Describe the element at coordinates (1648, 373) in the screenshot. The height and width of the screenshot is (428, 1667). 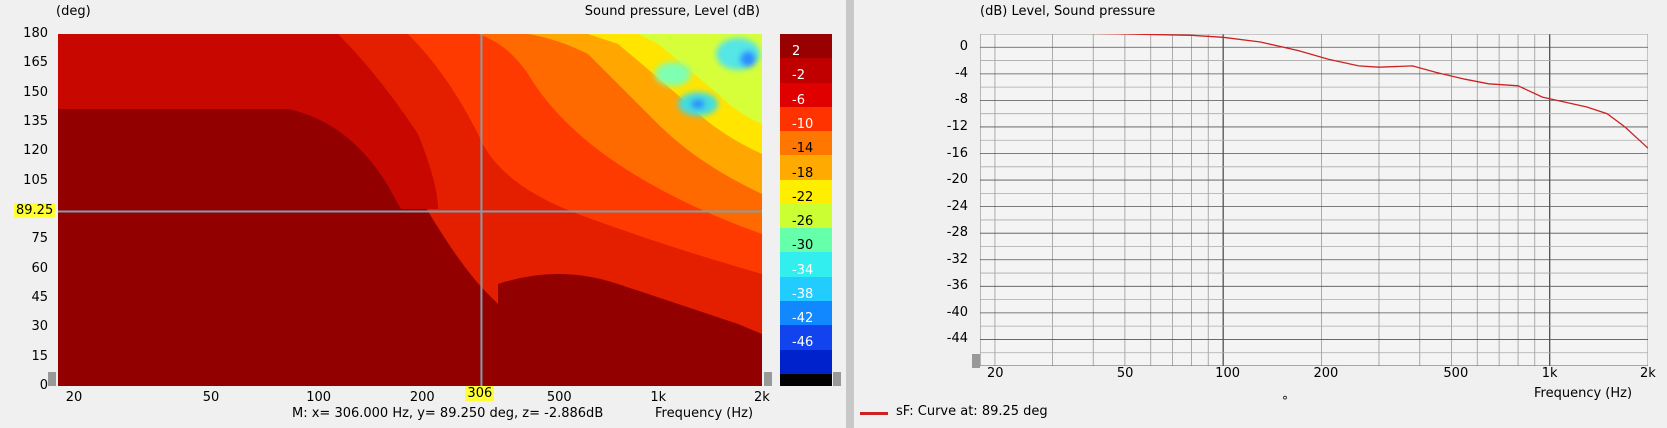
I see `right-x-tick: 2k` at that location.